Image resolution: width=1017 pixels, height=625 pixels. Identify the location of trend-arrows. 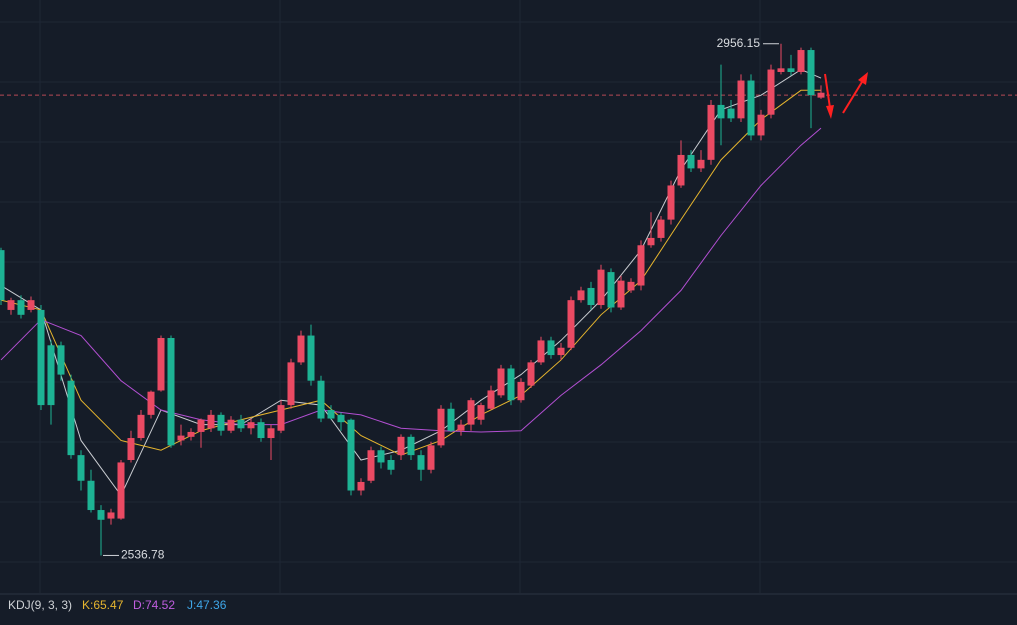
(846, 95).